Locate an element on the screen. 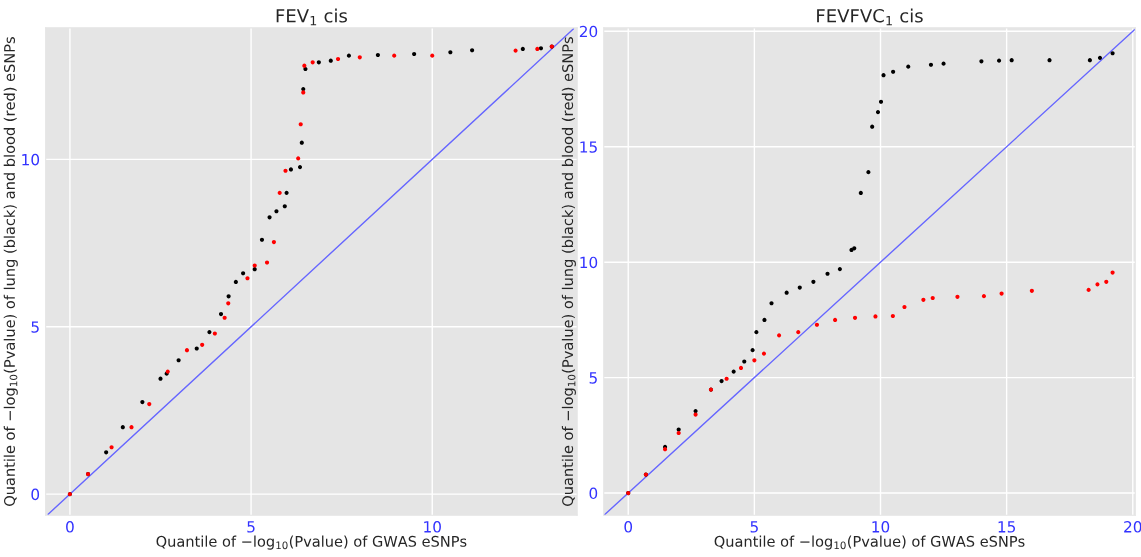  chart-title: FEV$_{1}$ cis is located at coordinates (311, 17).